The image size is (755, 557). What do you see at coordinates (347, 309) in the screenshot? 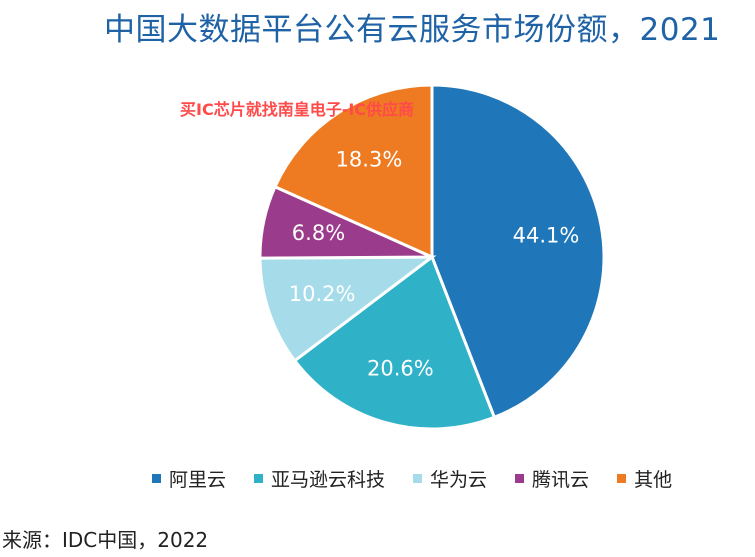
I see `slice-huawei` at bounding box center [347, 309].